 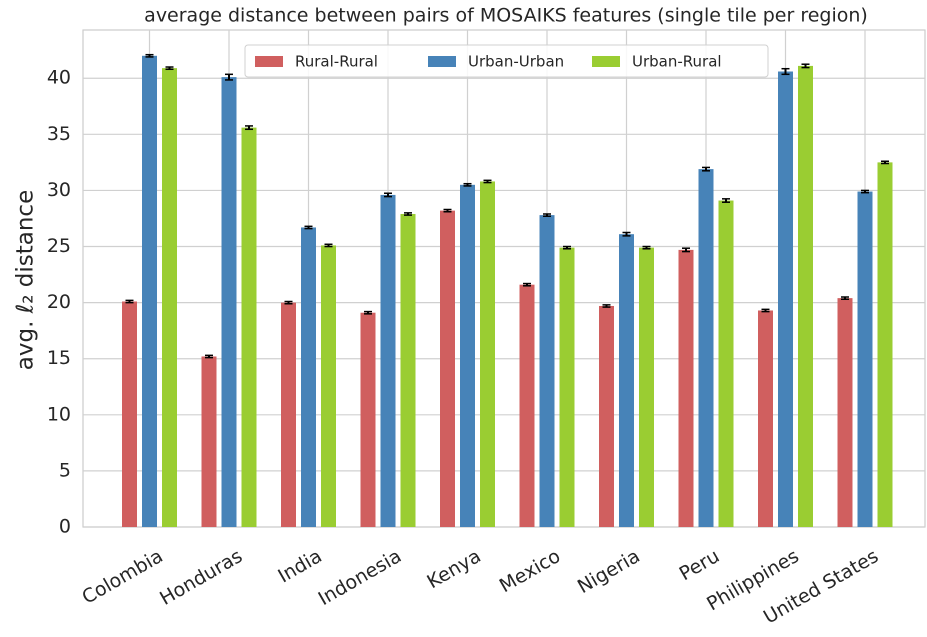 What do you see at coordinates (516, 62) in the screenshot?
I see `legend-label: Urban-Urban` at bounding box center [516, 62].